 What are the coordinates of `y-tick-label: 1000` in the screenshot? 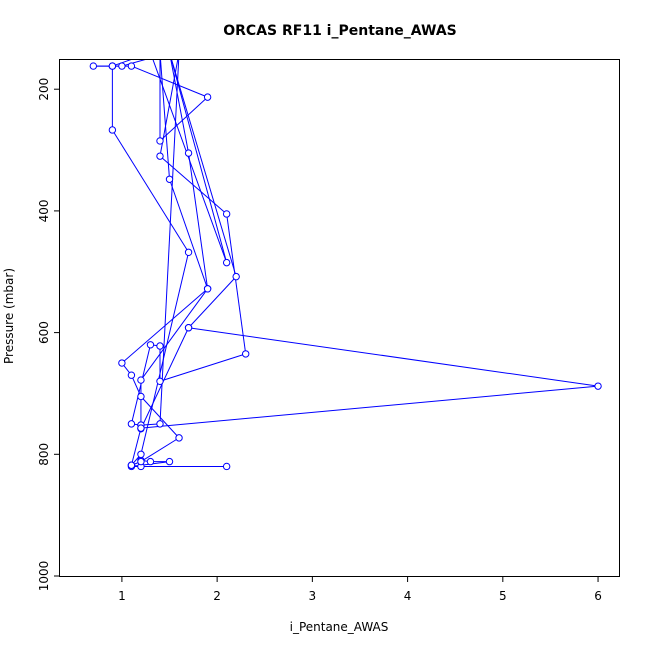 It's located at (44, 576).